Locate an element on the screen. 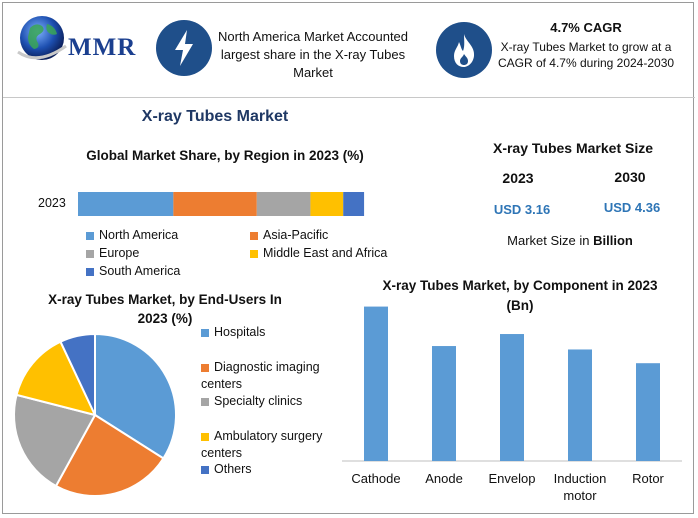 The width and height of the screenshot is (698, 518). bar-anode is located at coordinates (444, 403).